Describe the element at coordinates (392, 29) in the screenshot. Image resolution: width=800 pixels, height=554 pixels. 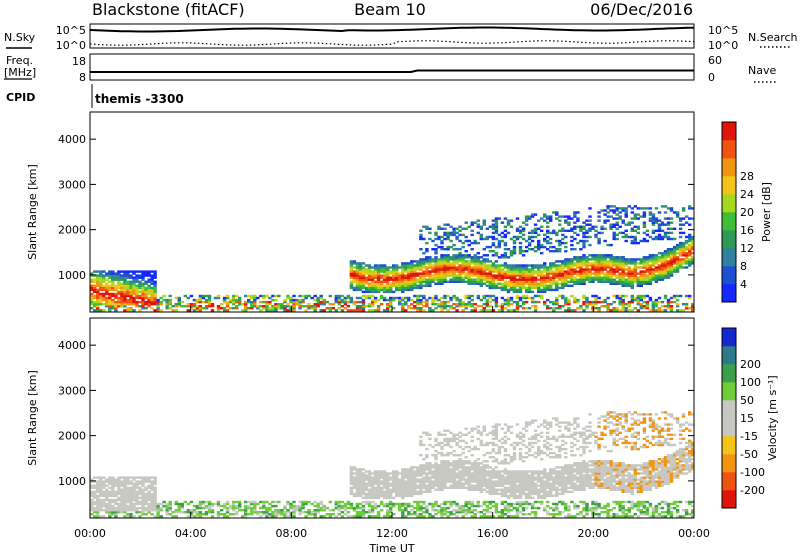
I see `sky-count-line` at that location.